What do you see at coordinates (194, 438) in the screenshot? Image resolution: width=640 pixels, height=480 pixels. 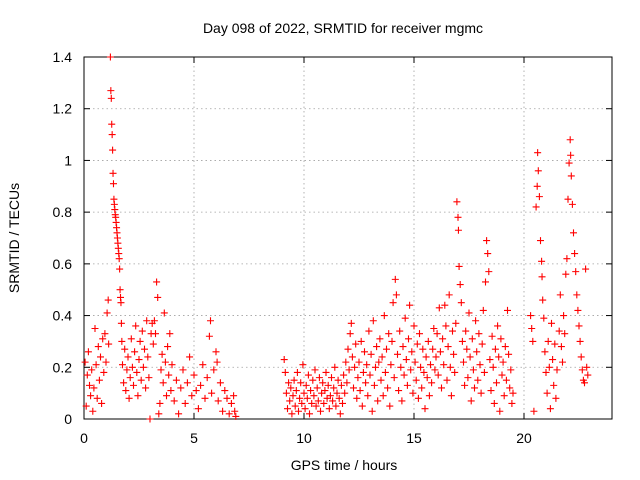 I see `x-tick-label: 5` at bounding box center [194, 438].